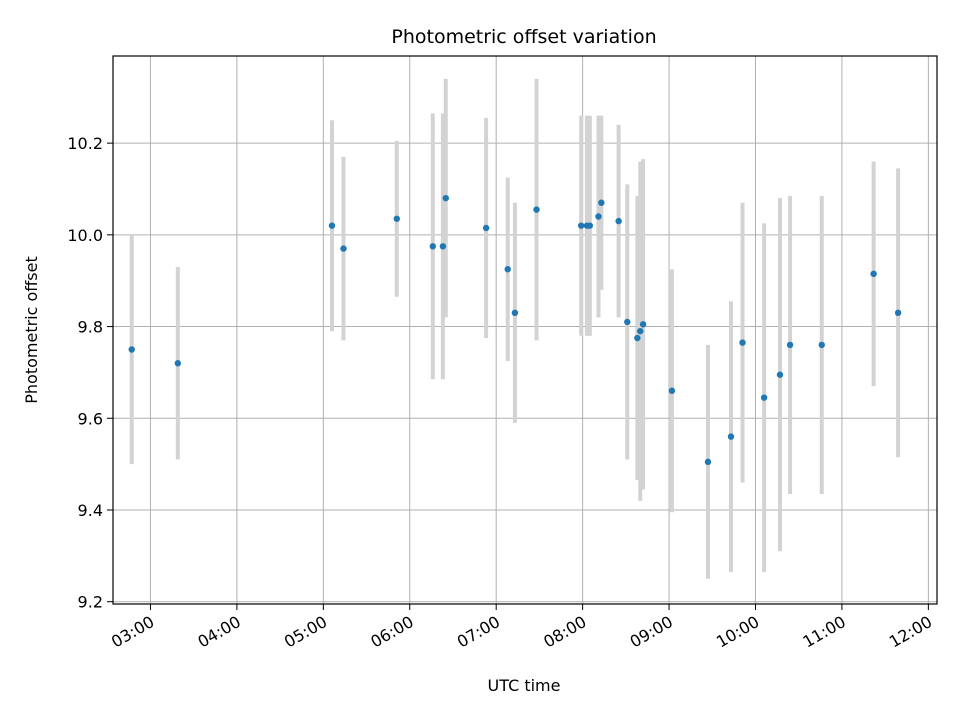 This screenshot has width=960, height=720. I want to click on y-axis: 9.2 9.4 9.6 9.8 10.0 10.2, so click(90, 373).